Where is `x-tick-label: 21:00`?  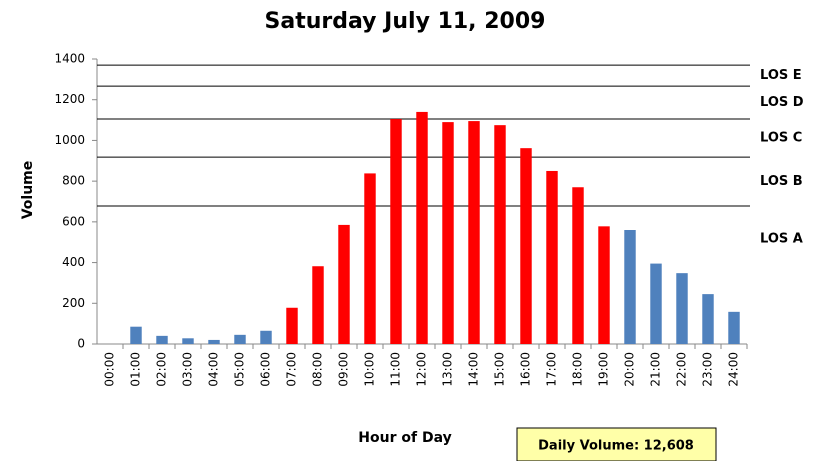 x-tick-label: 21:00 is located at coordinates (656, 369).